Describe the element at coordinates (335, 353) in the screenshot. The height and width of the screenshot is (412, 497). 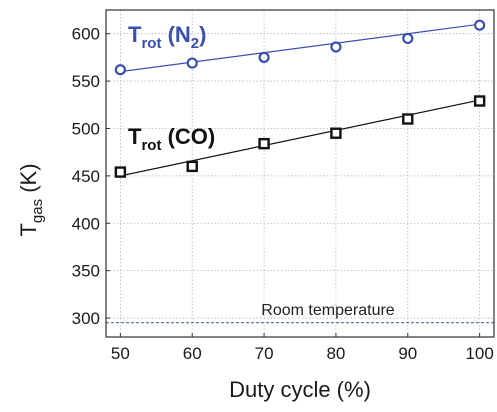
I see `x-tick-label: 80` at that location.